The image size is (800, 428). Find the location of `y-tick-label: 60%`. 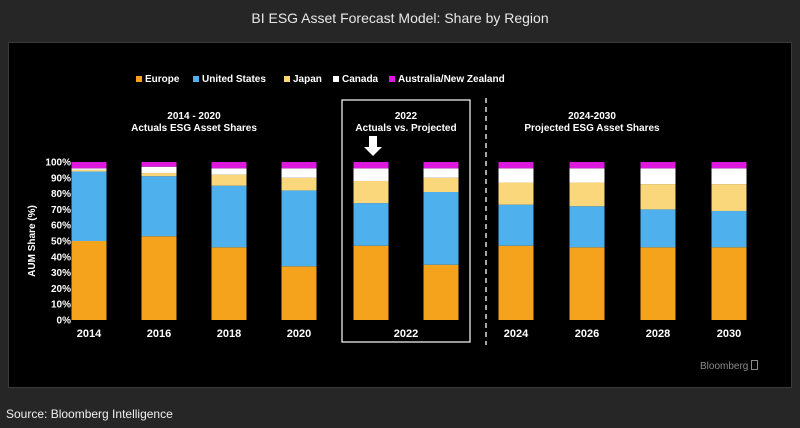

y-tick-label: 60% is located at coordinates (61, 226).